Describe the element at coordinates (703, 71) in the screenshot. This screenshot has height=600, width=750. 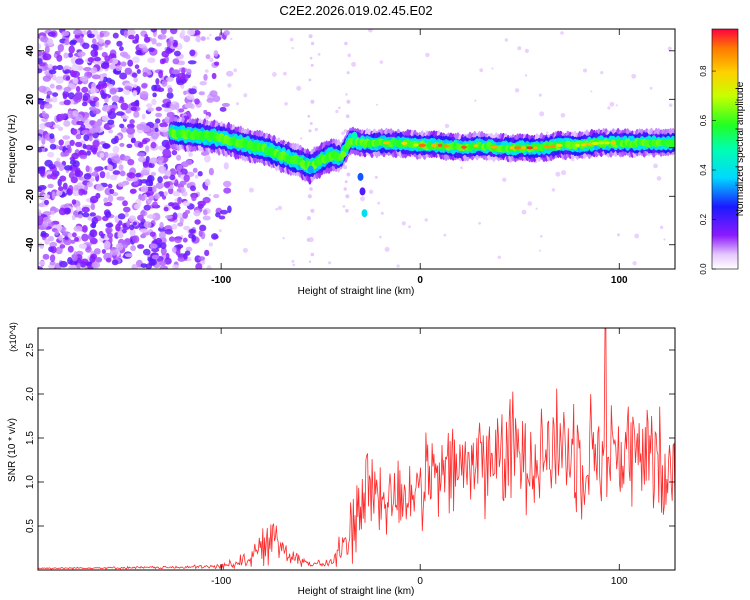
I see `colorbar-tick-label: 0.8` at that location.